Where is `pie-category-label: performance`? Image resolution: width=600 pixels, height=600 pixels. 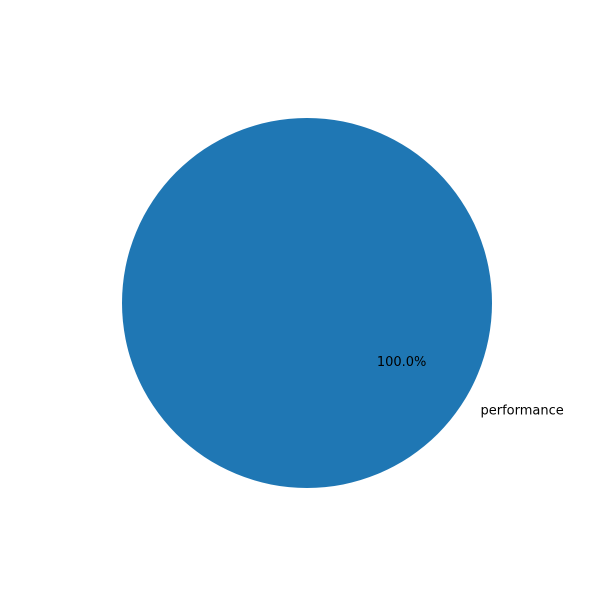 pie-category-label: performance is located at coordinates (521, 410).